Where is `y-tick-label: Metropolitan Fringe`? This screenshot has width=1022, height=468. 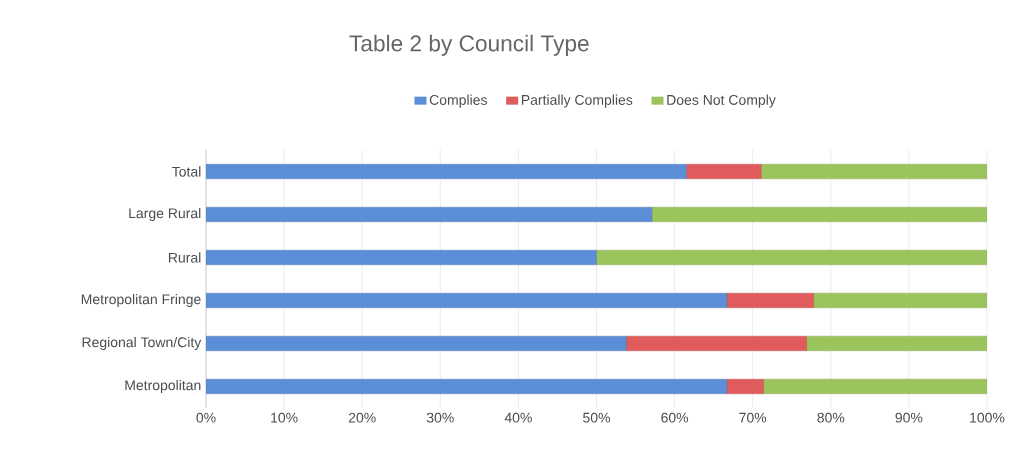 y-tick-label: Metropolitan Fringe is located at coordinates (141, 300).